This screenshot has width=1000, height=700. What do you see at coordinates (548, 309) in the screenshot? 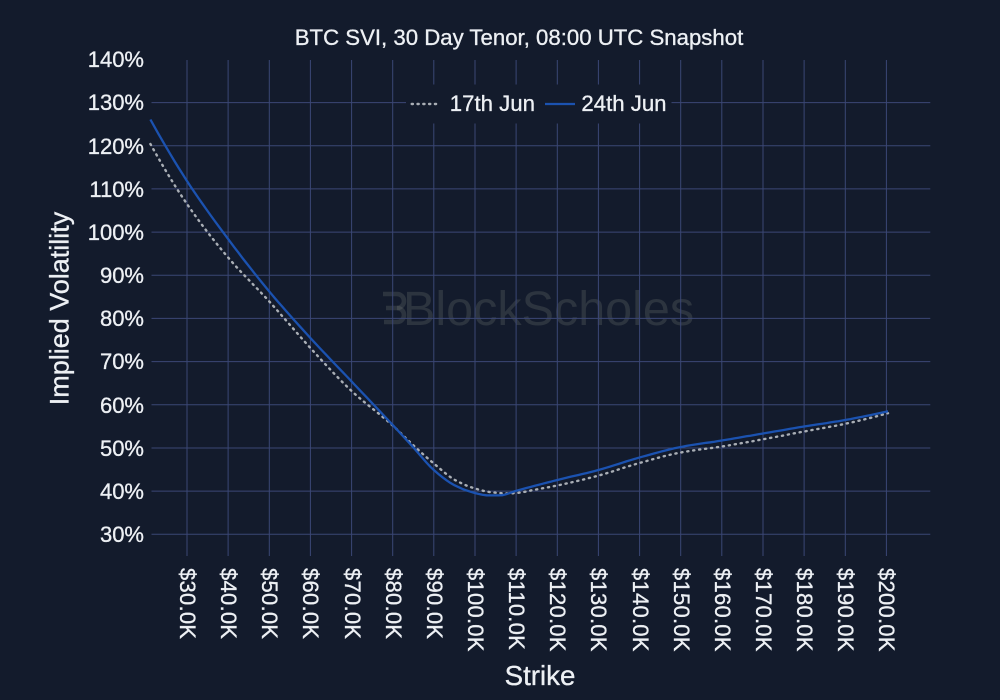
I see `svg-text: BlockScholes` at bounding box center [548, 309].